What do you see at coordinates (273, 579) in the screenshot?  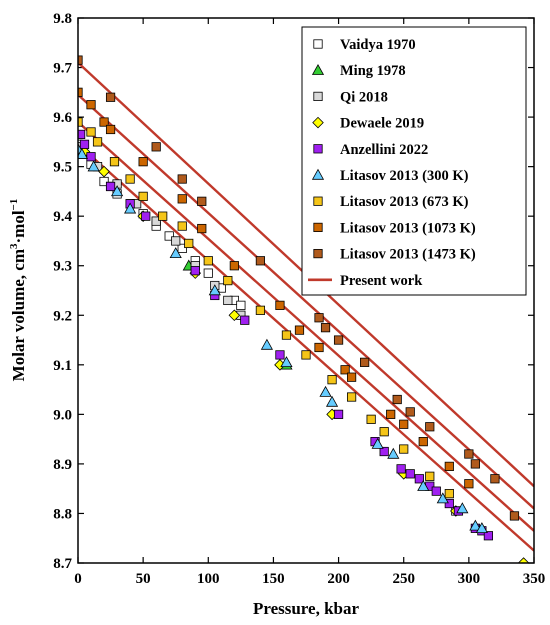 I see `x-tick-label: 150` at bounding box center [273, 579].